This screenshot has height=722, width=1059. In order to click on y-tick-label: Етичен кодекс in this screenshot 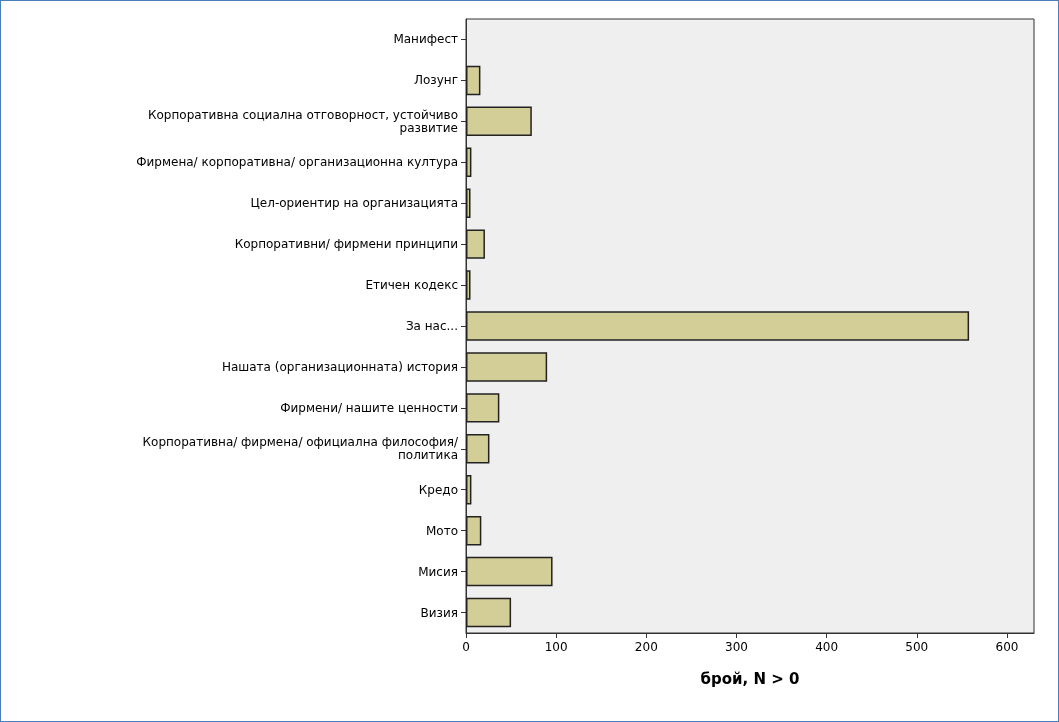, I will do `click(411, 285)`.